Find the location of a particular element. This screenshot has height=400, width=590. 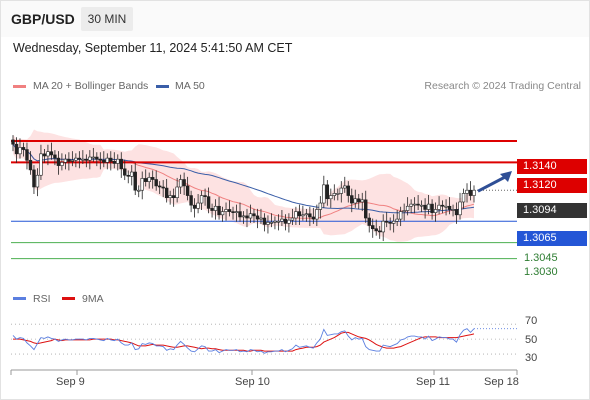

ma50-legend-swatch is located at coordinates (162, 86).